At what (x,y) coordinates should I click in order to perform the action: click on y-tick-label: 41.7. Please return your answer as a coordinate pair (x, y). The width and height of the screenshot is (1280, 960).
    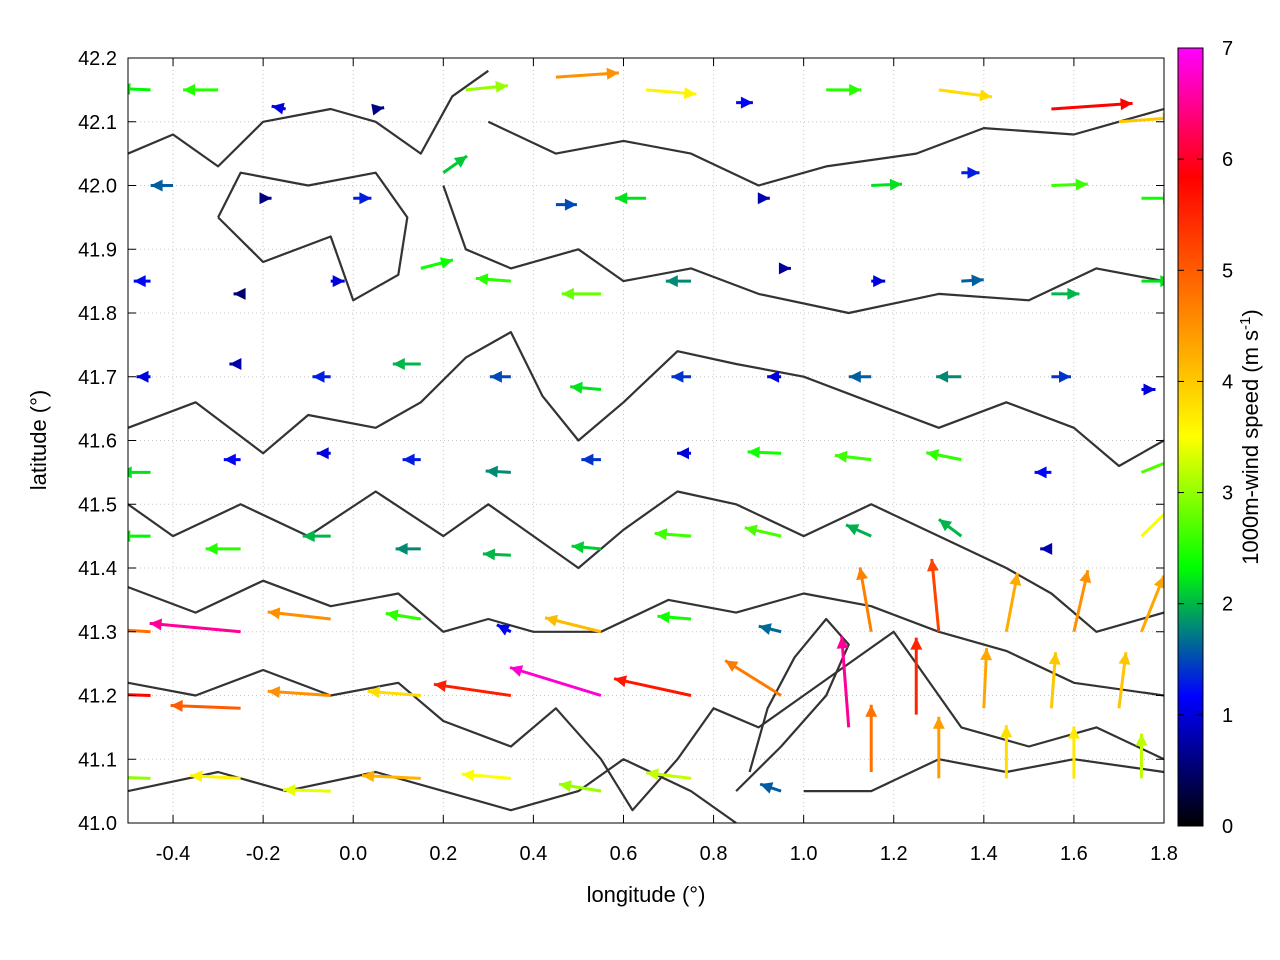
    Looking at the image, I should click on (97, 378).